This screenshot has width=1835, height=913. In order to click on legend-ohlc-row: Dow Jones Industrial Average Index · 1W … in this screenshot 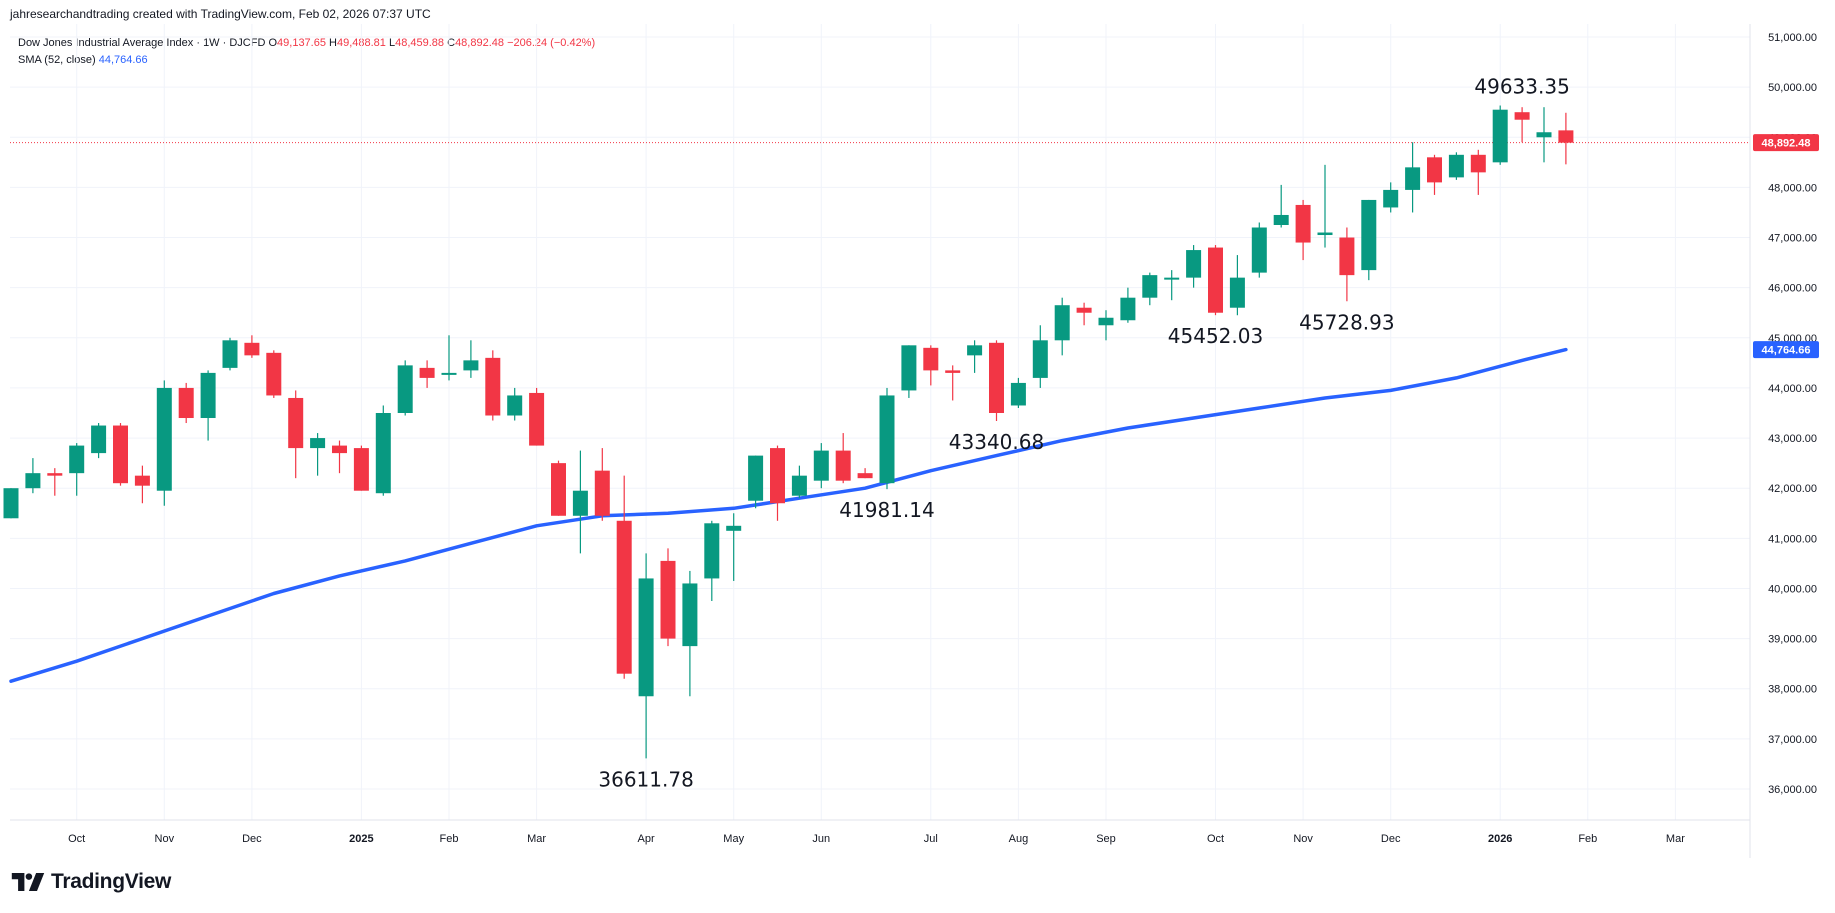, I will do `click(306, 43)`.